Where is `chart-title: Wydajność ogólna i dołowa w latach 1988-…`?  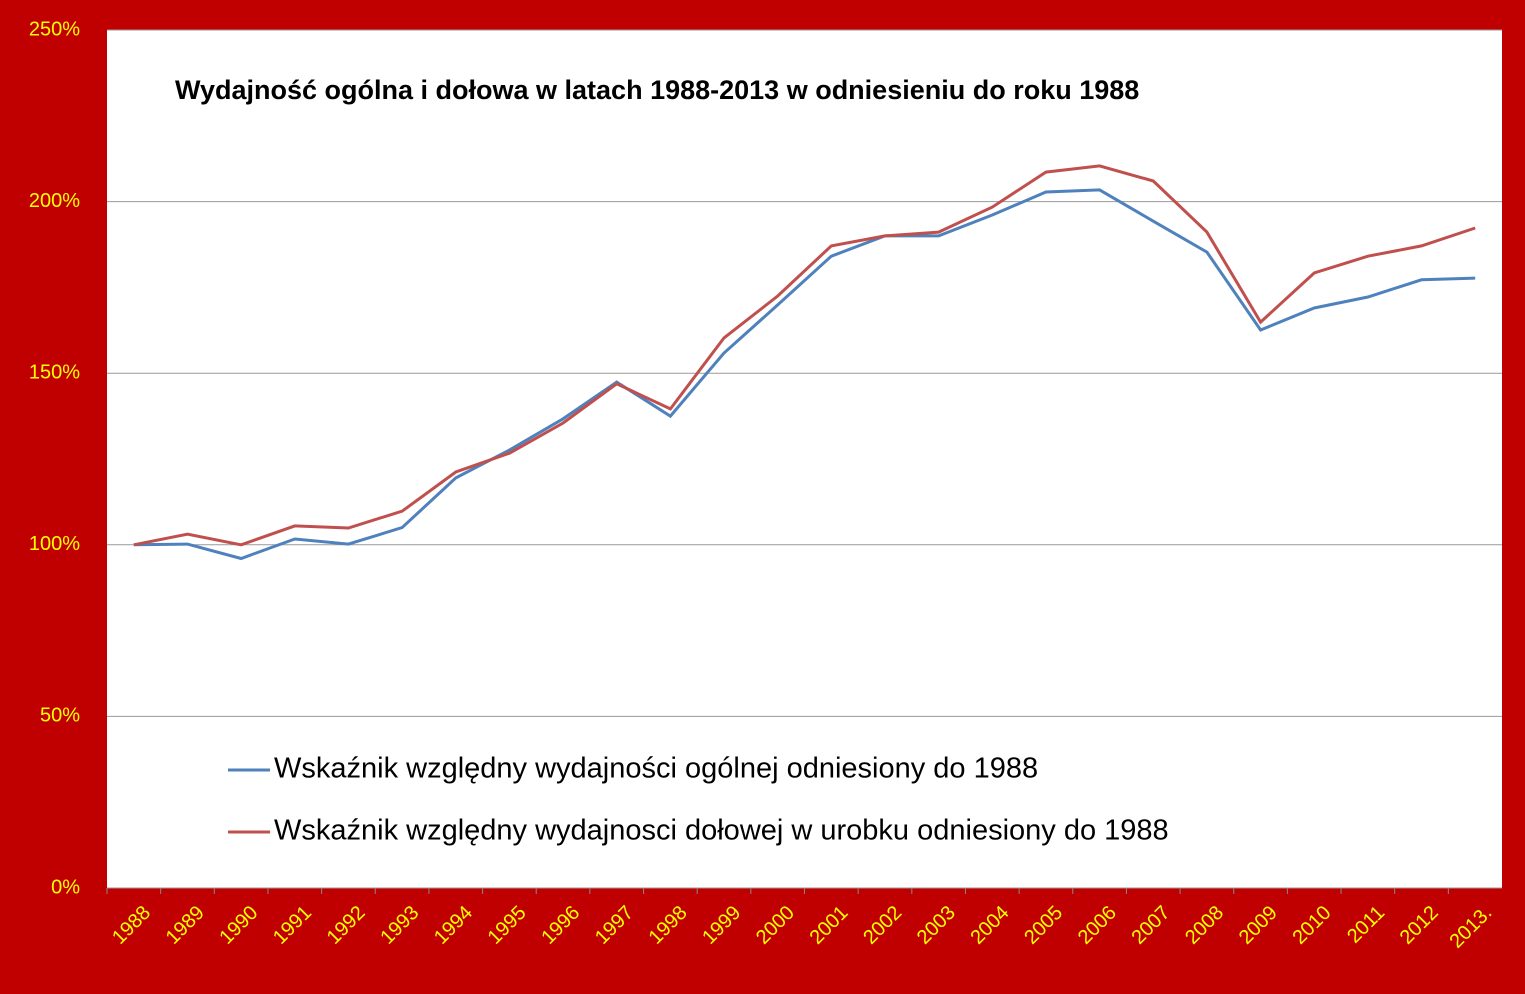
chart-title: Wydajność ogólna i dołowa w latach 1988-… is located at coordinates (657, 90).